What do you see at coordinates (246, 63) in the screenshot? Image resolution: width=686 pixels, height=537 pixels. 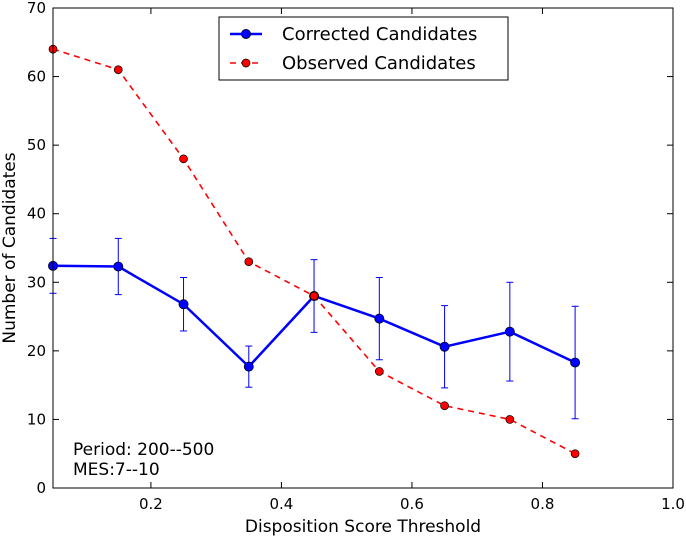 I see `legend-swatch-marker-observed` at bounding box center [246, 63].